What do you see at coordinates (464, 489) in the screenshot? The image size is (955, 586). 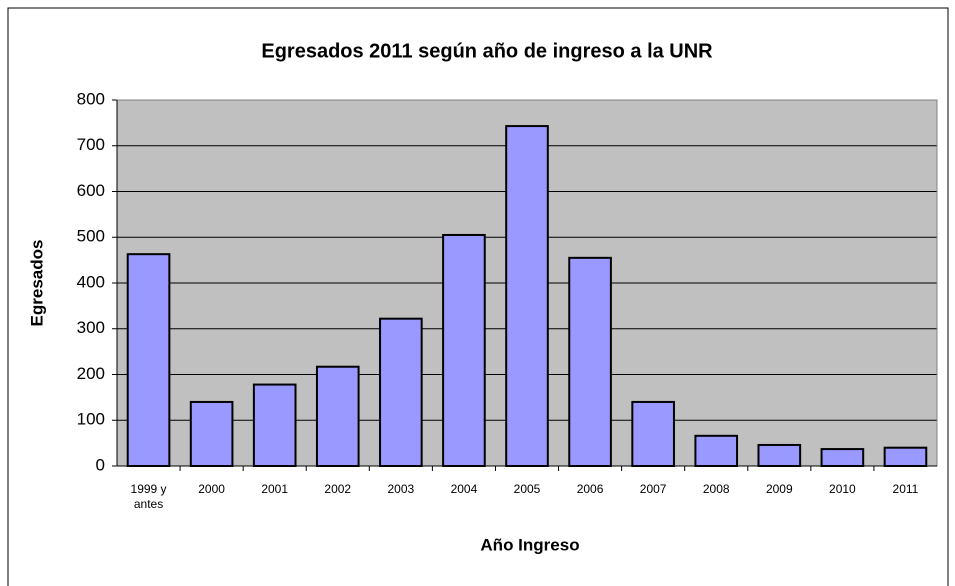 I see `x-tick-label: 2004` at bounding box center [464, 489].